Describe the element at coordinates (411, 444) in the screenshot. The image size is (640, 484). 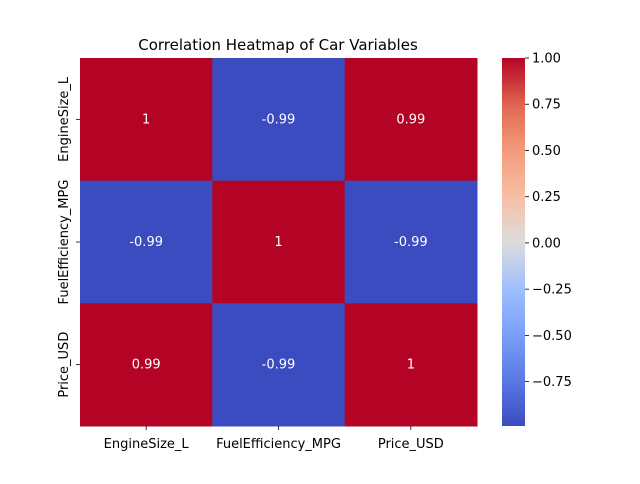
I see `x-tick-label: Price_USD` at that location.